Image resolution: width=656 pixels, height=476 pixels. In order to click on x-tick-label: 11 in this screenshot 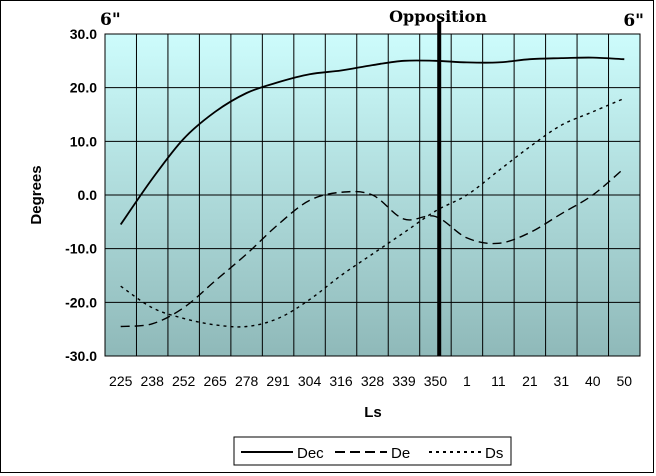, I will do `click(498, 381)`.